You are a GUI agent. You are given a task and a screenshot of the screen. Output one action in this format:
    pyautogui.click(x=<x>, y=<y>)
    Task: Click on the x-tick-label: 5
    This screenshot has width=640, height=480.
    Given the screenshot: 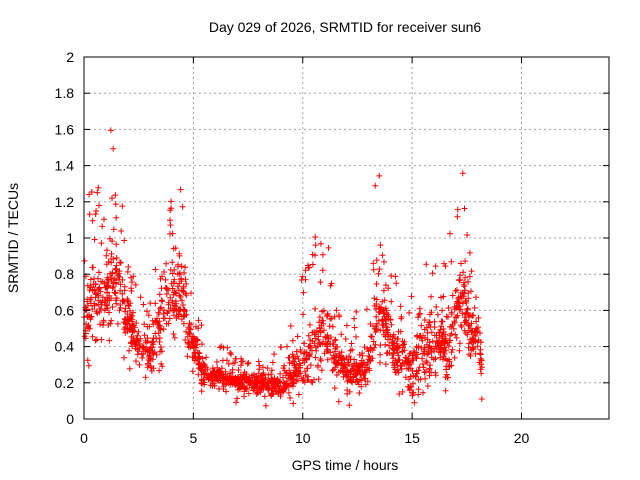 What is the action you would take?
    pyautogui.click(x=193, y=438)
    